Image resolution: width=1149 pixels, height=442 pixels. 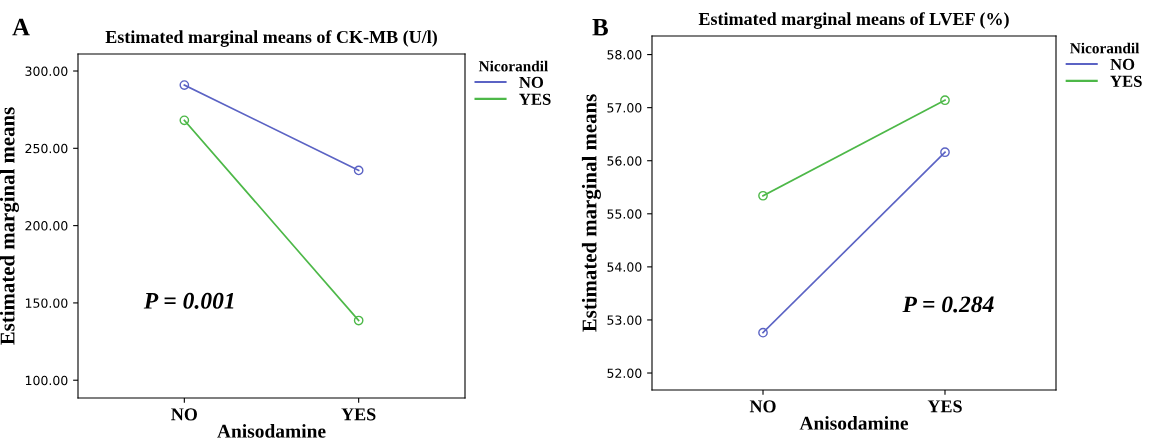 I want to click on y-tick-label: 57.00, so click(x=624, y=108).